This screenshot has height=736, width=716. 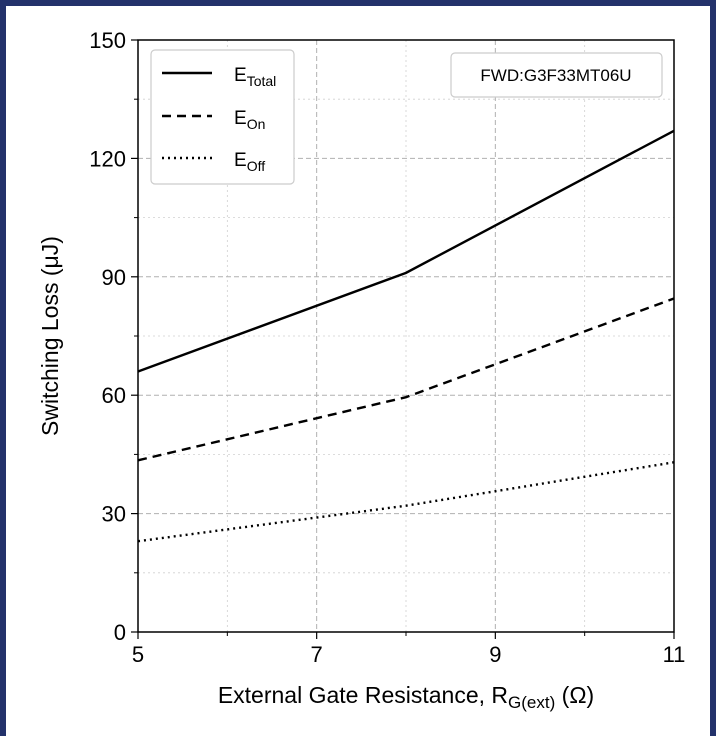 I want to click on device-badge-text: FWD:G3F33MT06U, so click(x=555, y=75).